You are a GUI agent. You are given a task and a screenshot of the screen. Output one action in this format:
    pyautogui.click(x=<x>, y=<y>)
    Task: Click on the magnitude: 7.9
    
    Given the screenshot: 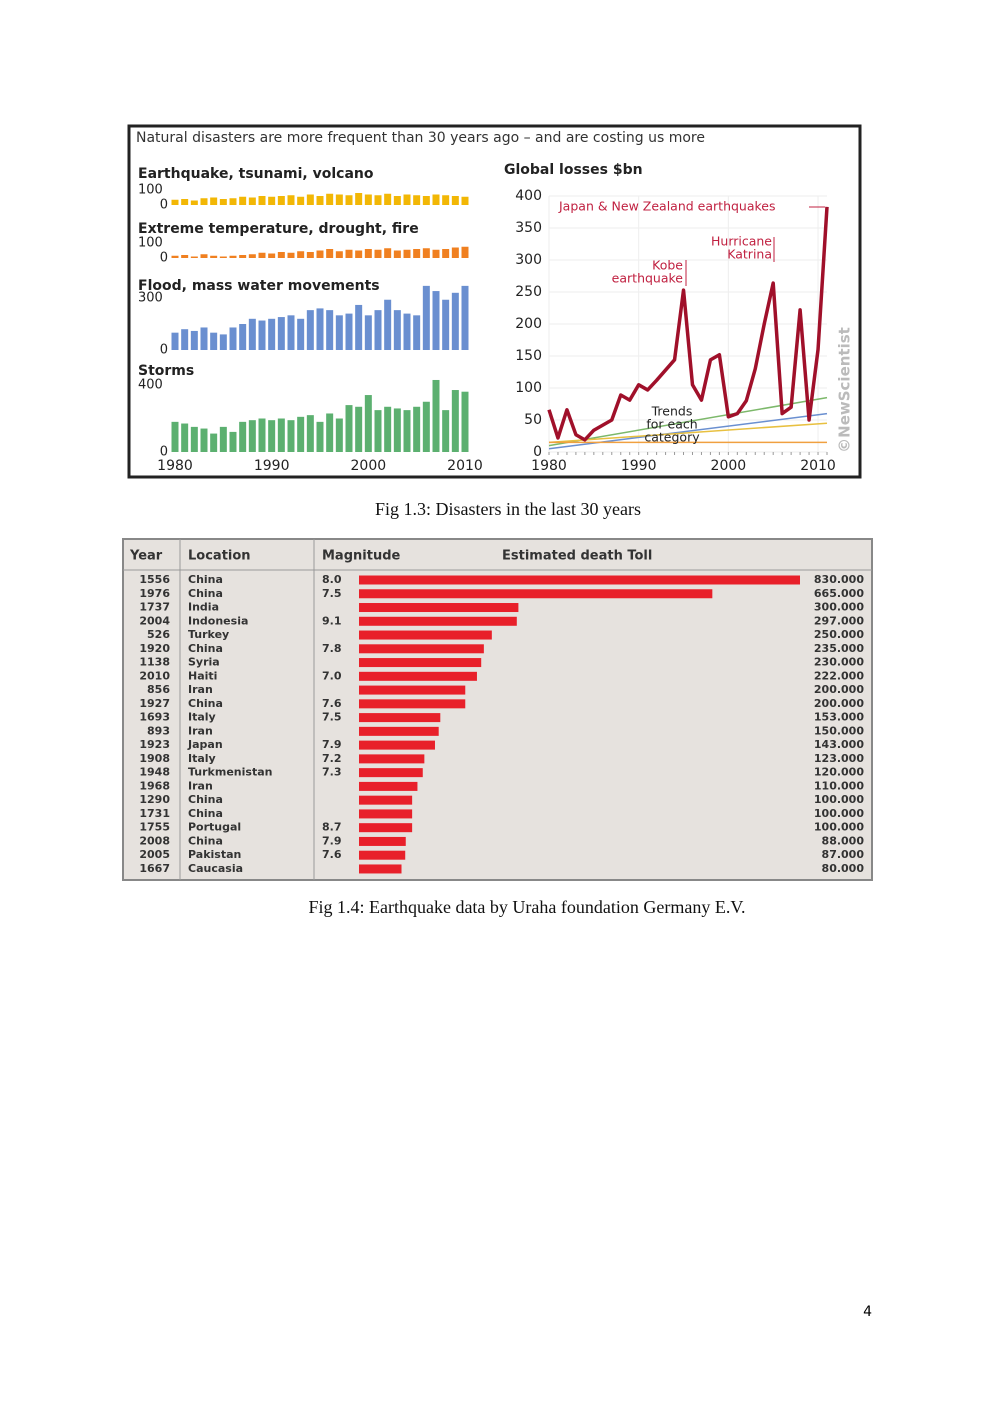 What is the action you would take?
    pyautogui.click(x=332, y=744)
    